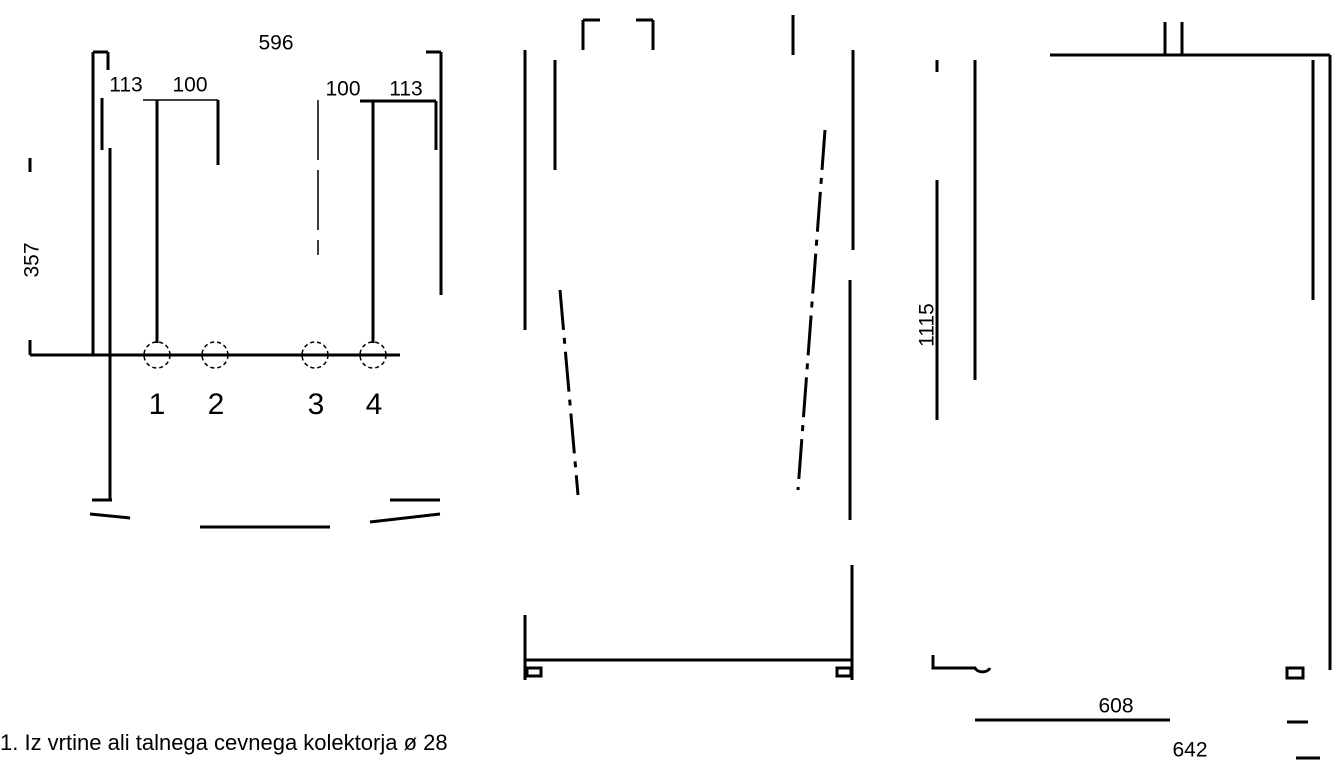 Image resolution: width=1336 pixels, height=765 pixels. Describe the element at coordinates (216, 404) in the screenshot. I see `connection-number: 2` at that location.